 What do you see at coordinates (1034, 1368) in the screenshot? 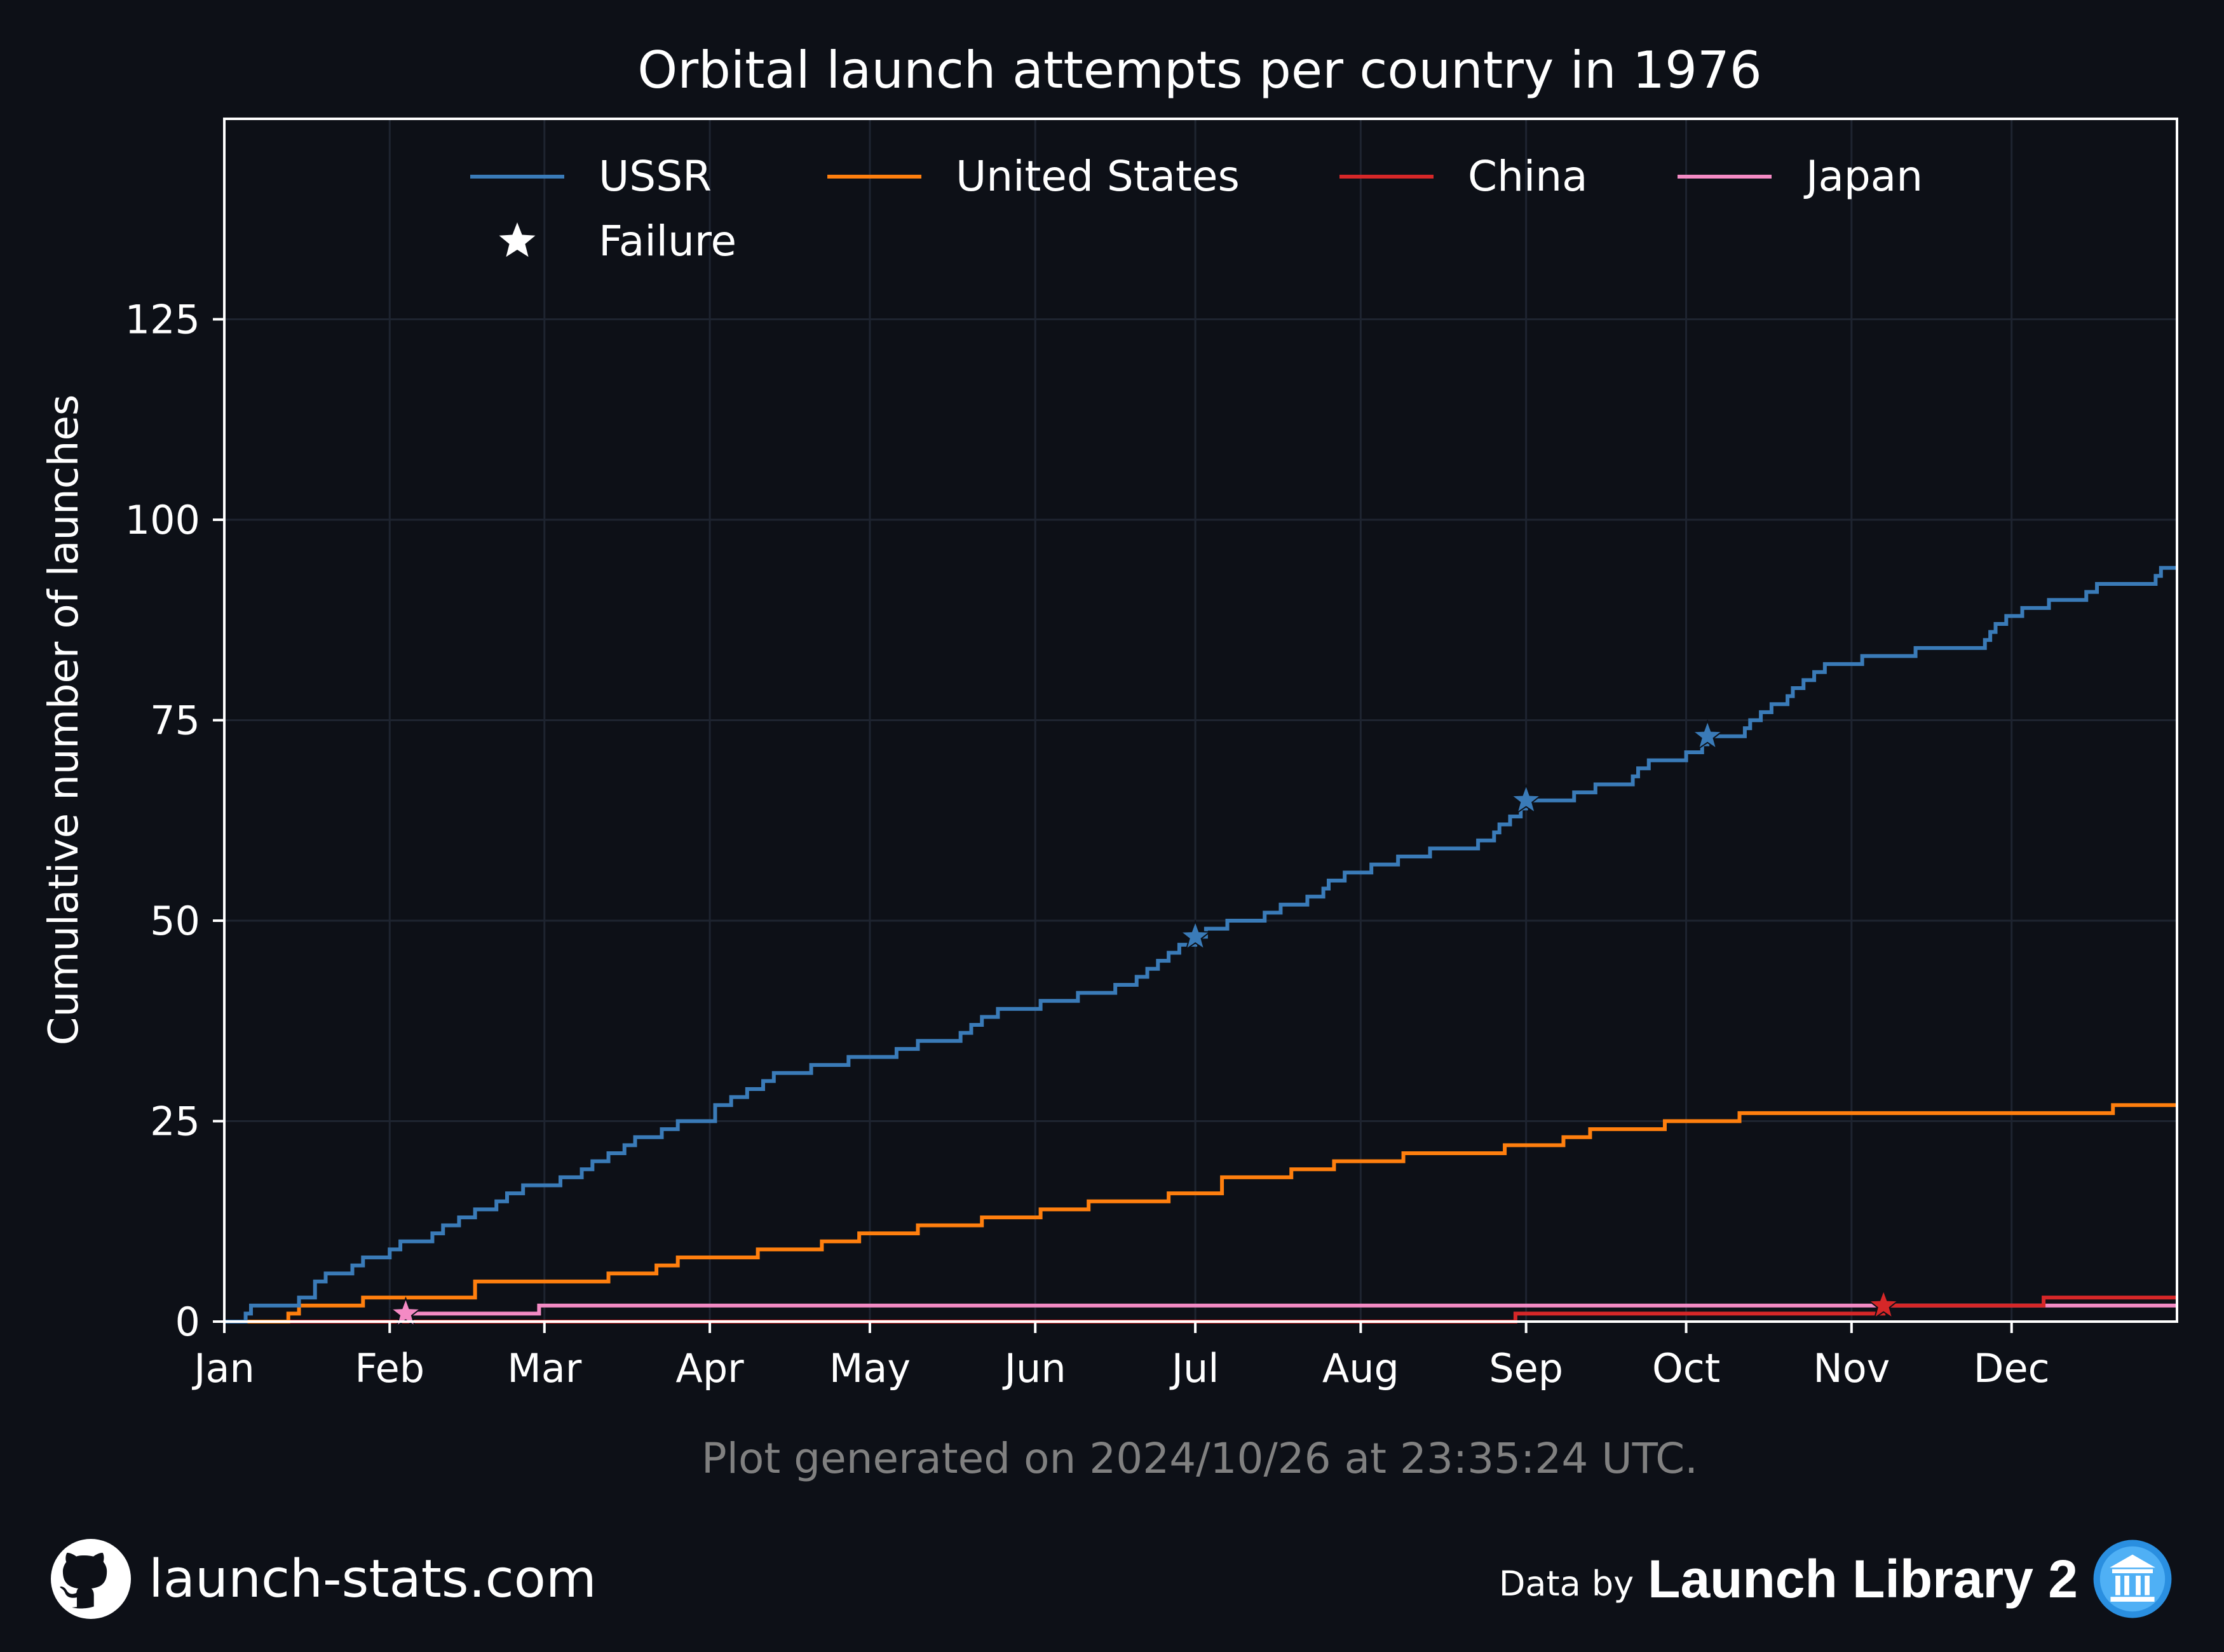
I see `x-tick-label: Jun` at bounding box center [1034, 1368].